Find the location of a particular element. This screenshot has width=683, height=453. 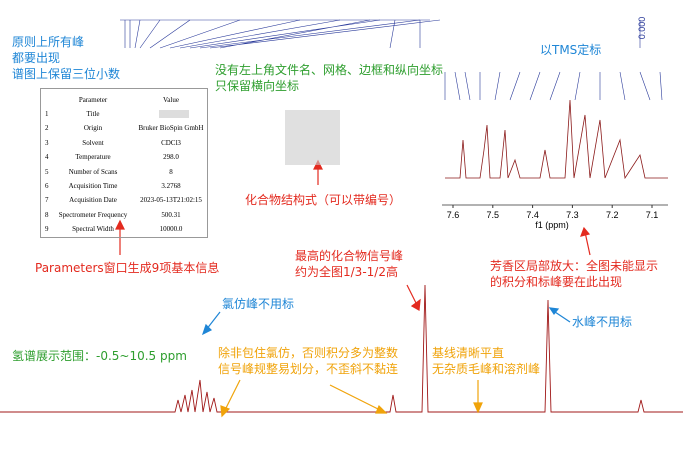

range-note: 氢谱展示范围：-0.5~10.5 ppm is located at coordinates (99, 356).